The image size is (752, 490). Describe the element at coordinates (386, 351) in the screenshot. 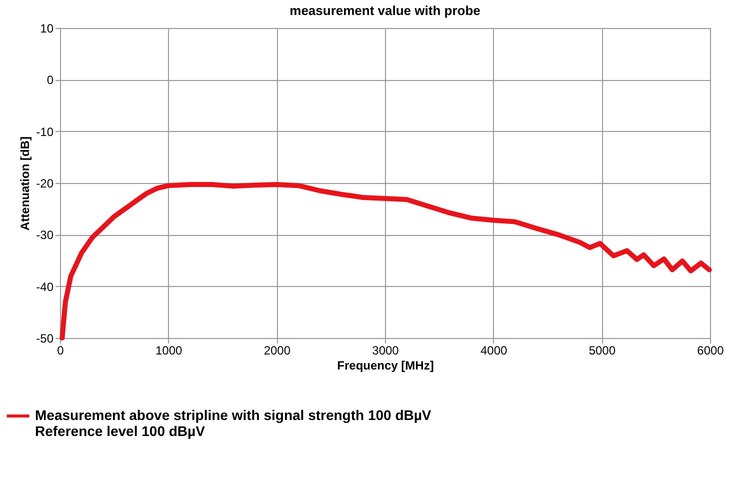

I see `x-tick-label: 3000` at that location.